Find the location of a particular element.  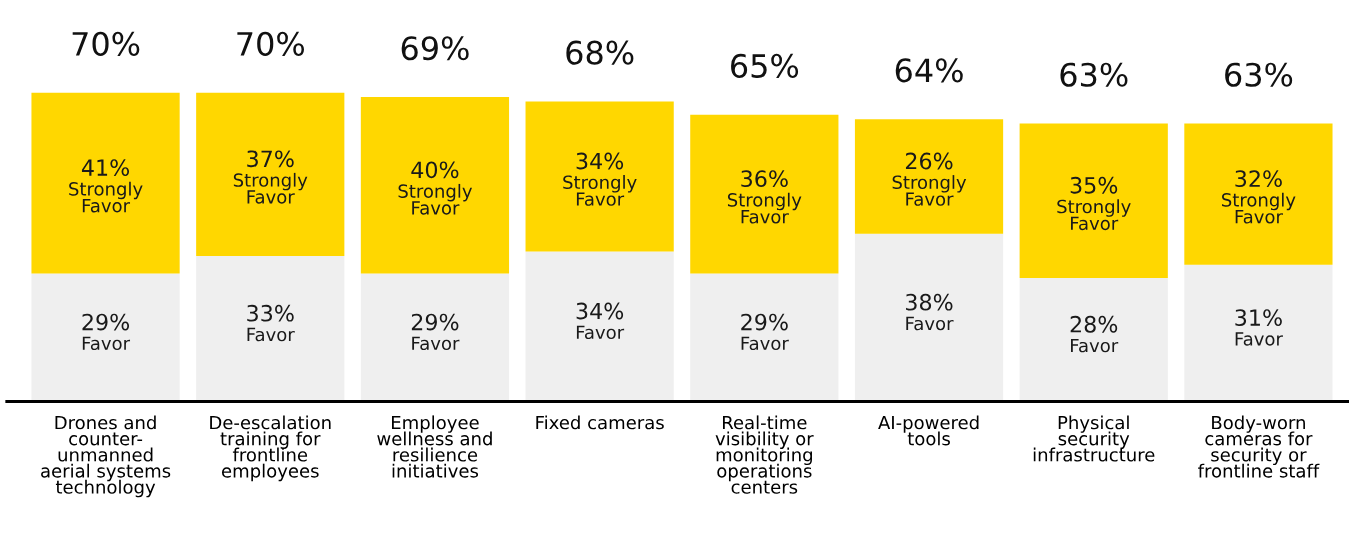

series-label: Favor is located at coordinates (1095, 345).